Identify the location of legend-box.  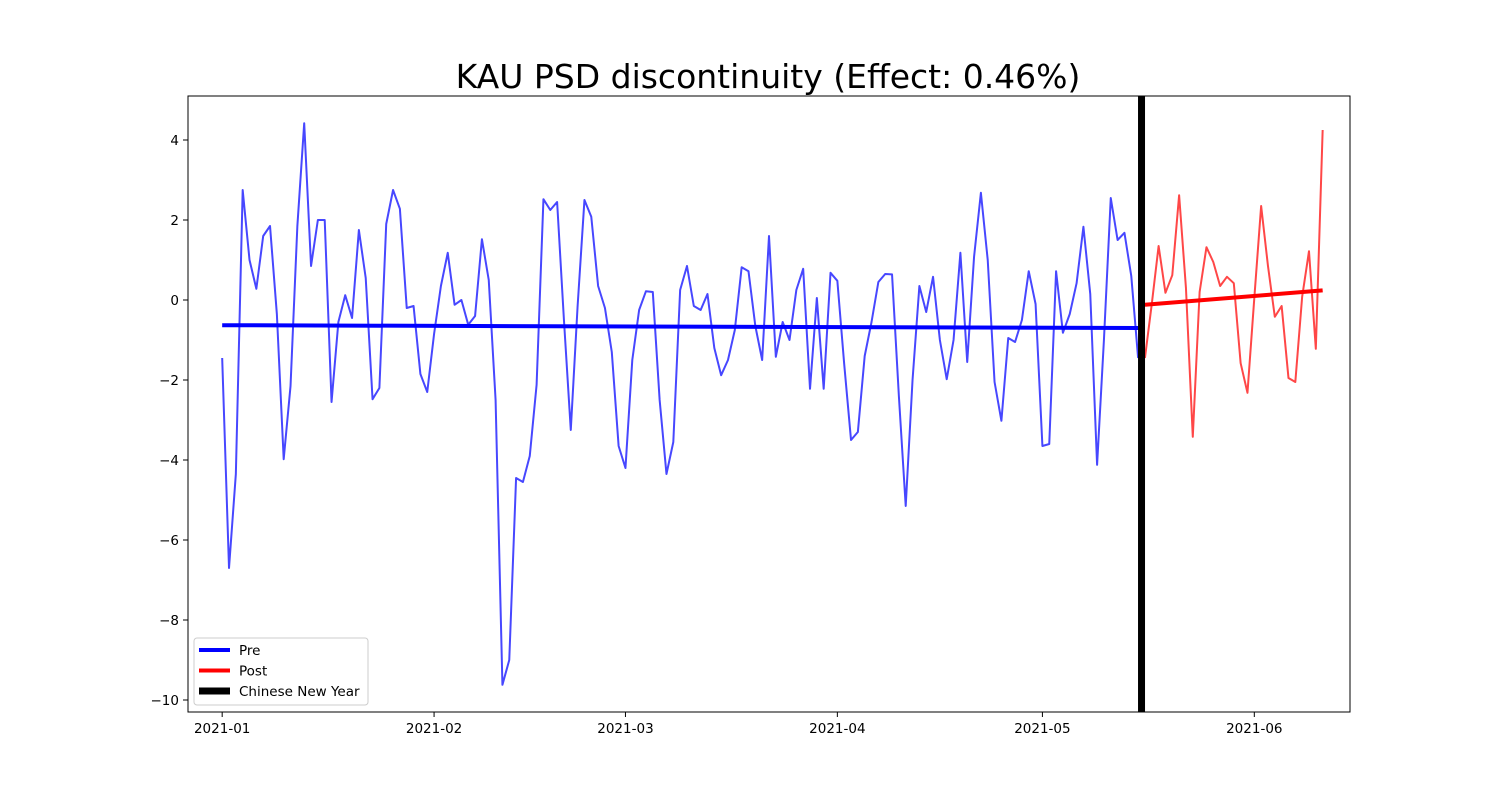
(281, 671).